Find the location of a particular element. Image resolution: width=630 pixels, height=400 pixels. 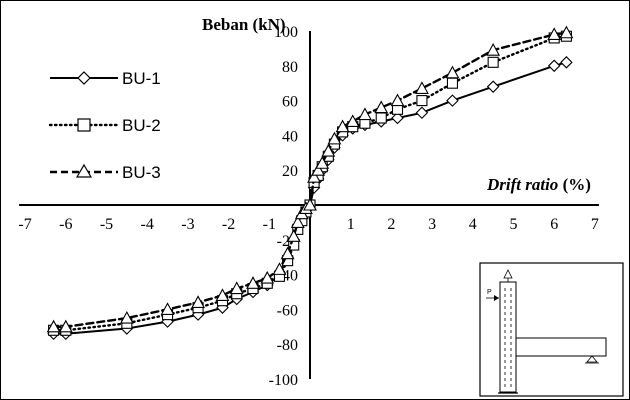

x-tick-label: -4 is located at coordinates (147, 224).